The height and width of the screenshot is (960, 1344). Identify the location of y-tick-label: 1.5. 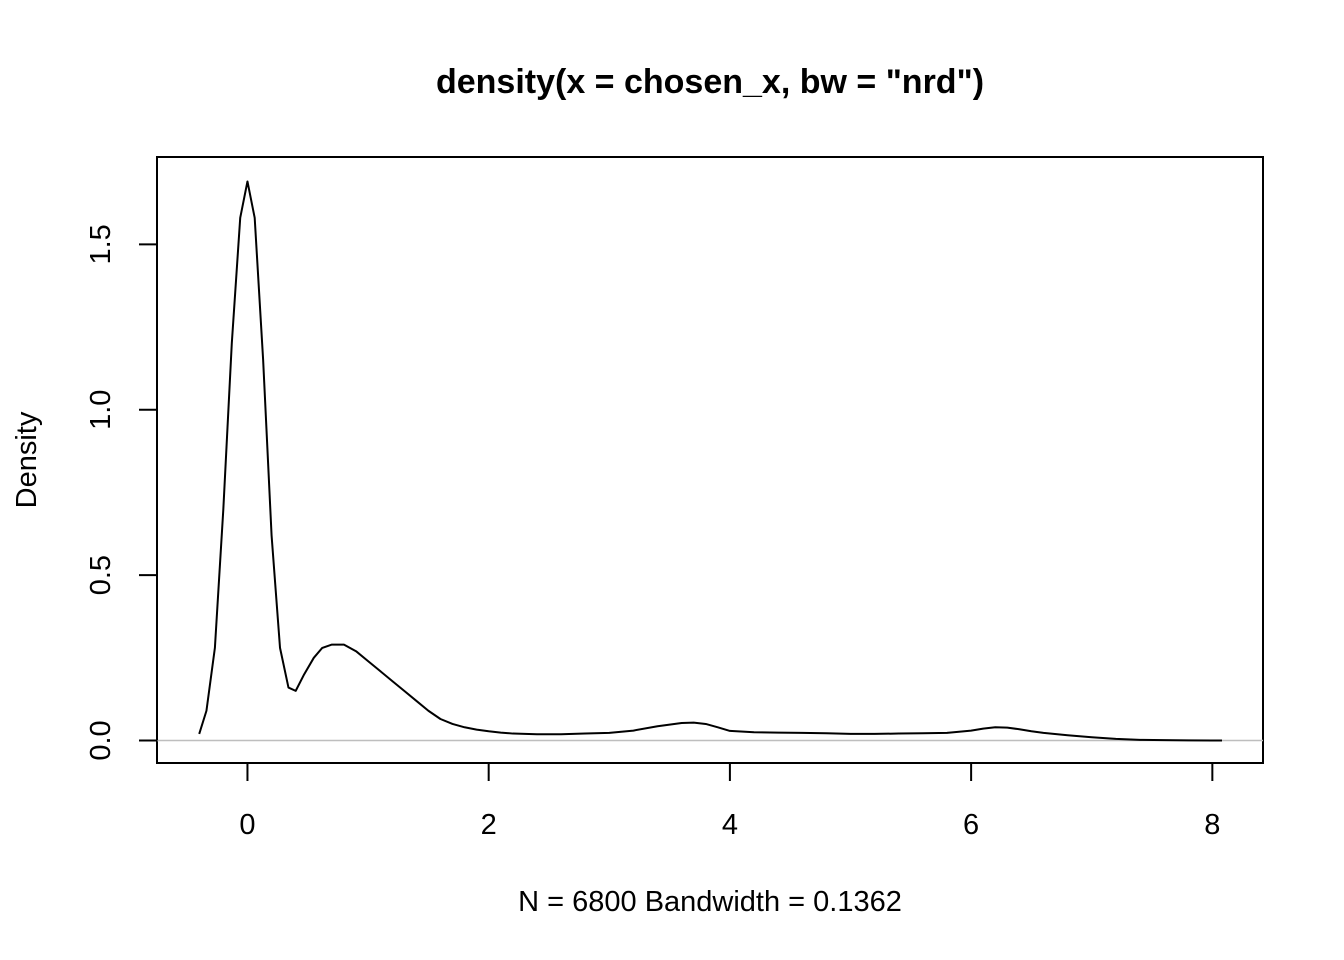
(101, 244).